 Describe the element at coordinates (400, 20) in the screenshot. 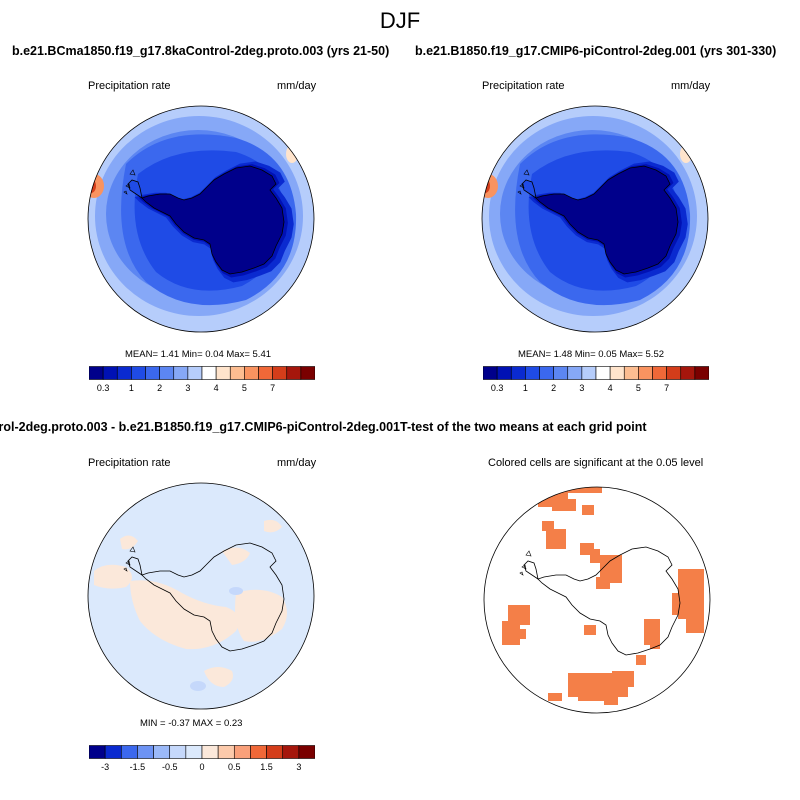

I see `figure-title: DJF` at that location.